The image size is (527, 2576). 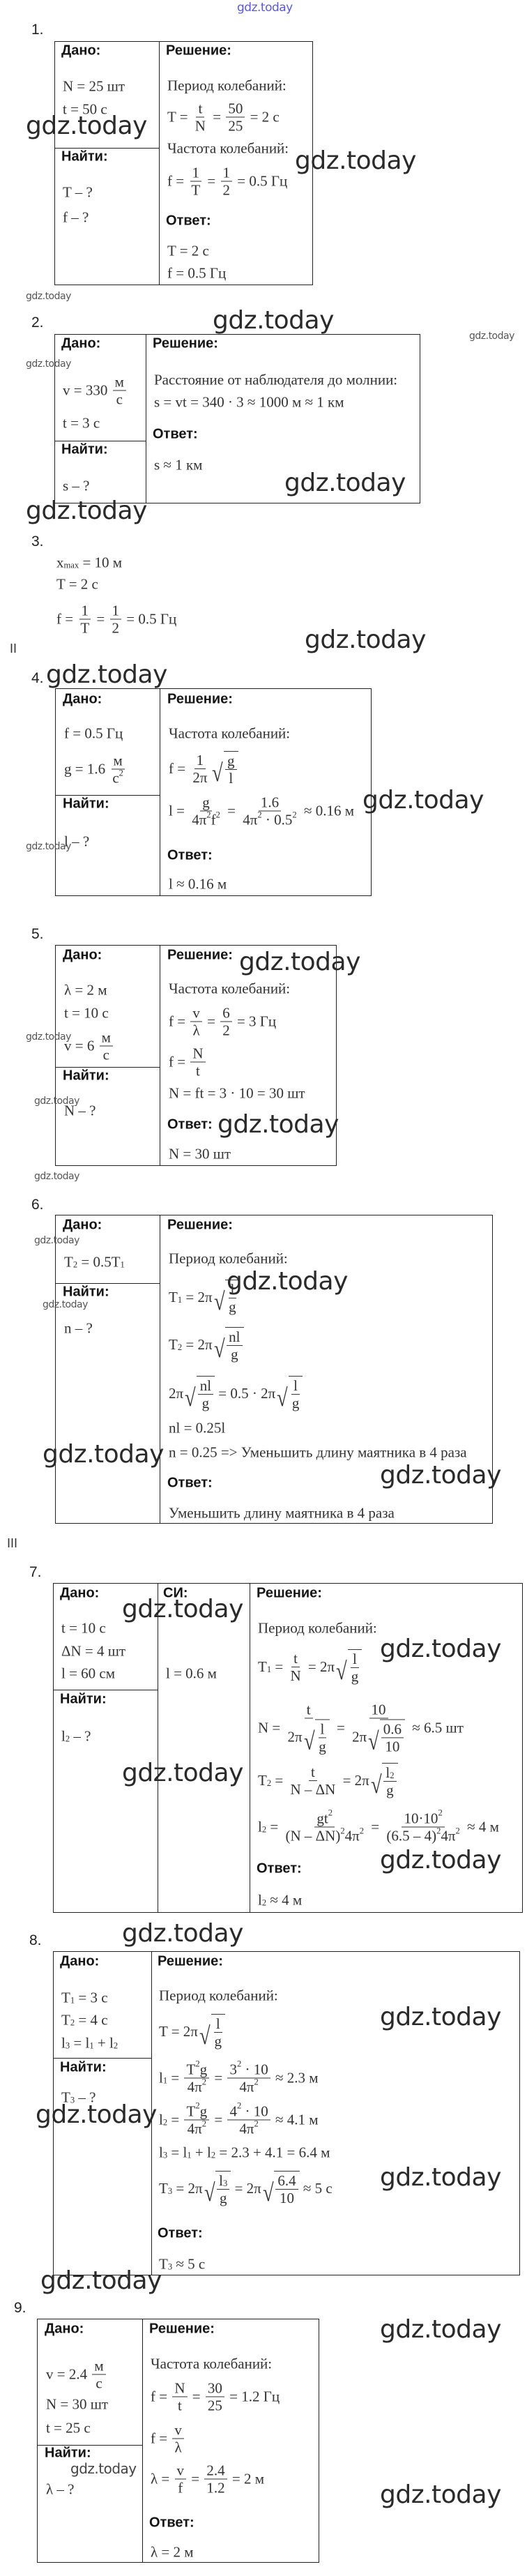 I want to click on radicand: lg, so click(x=218, y=2031).